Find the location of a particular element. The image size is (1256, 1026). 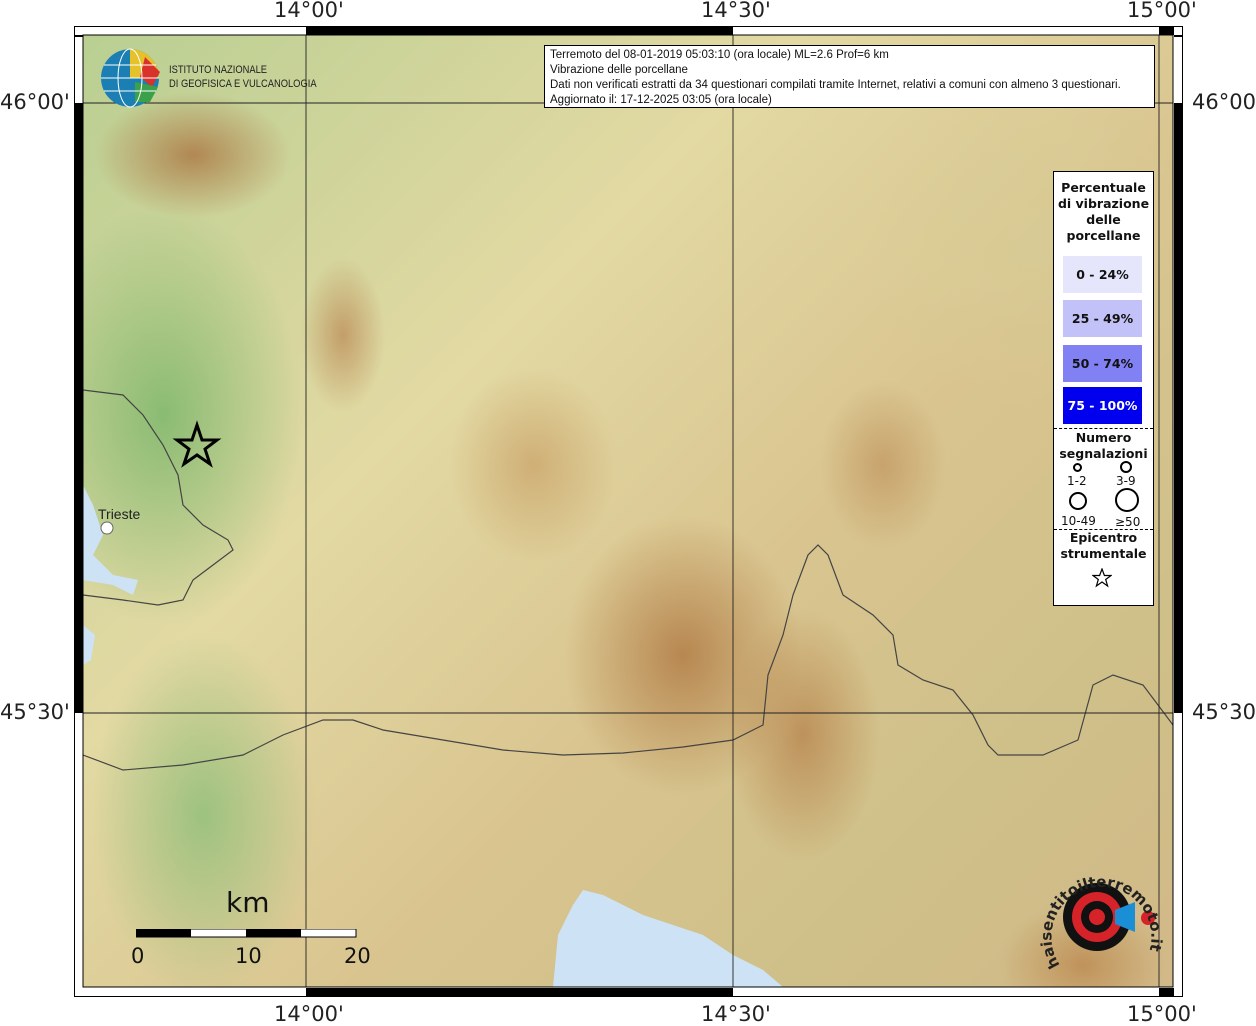

scalebar is located at coordinates (246, 933).